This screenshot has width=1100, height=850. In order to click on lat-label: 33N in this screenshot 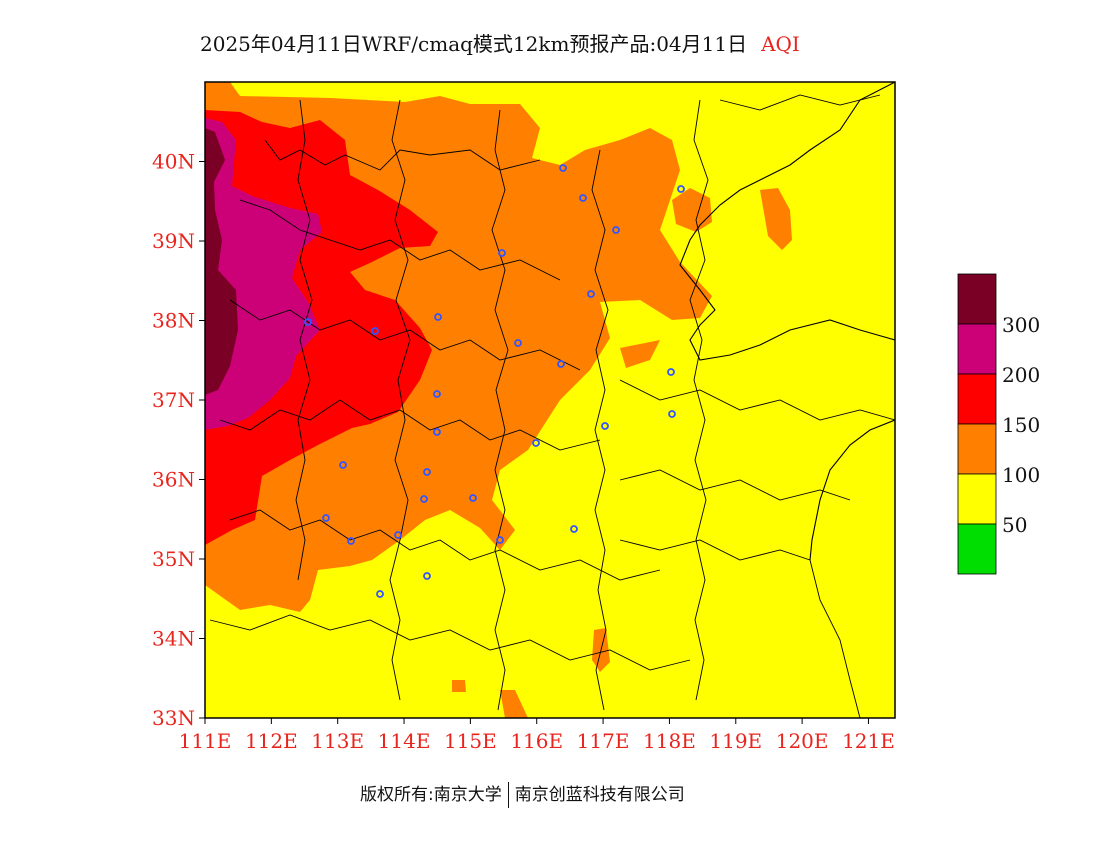, I will do `click(173, 718)`.